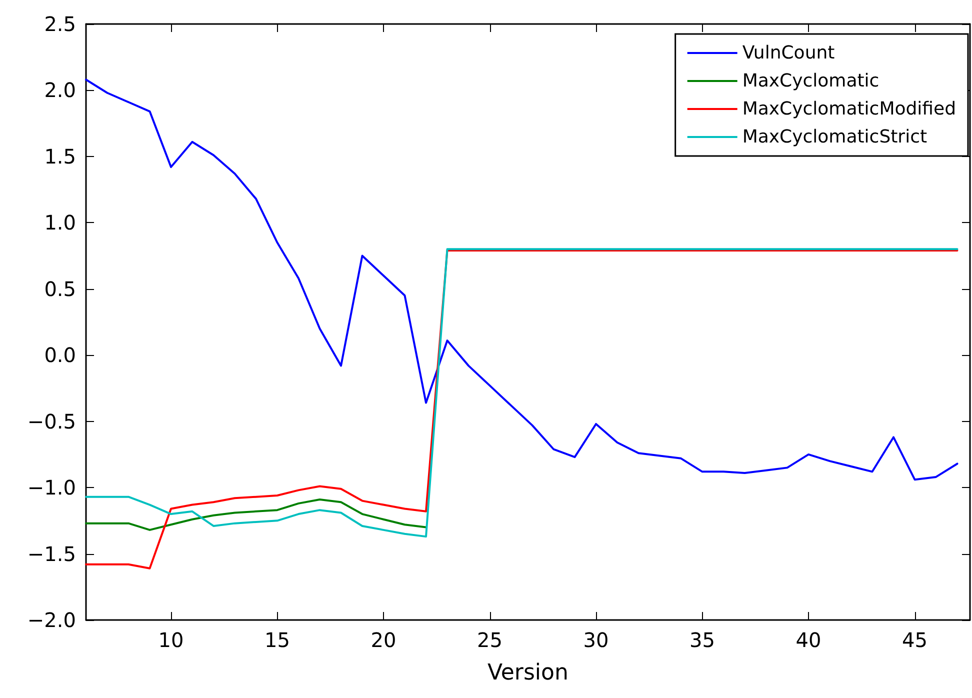  What do you see at coordinates (51, 488) in the screenshot?
I see `y-tick-label: −1.0` at bounding box center [51, 488].